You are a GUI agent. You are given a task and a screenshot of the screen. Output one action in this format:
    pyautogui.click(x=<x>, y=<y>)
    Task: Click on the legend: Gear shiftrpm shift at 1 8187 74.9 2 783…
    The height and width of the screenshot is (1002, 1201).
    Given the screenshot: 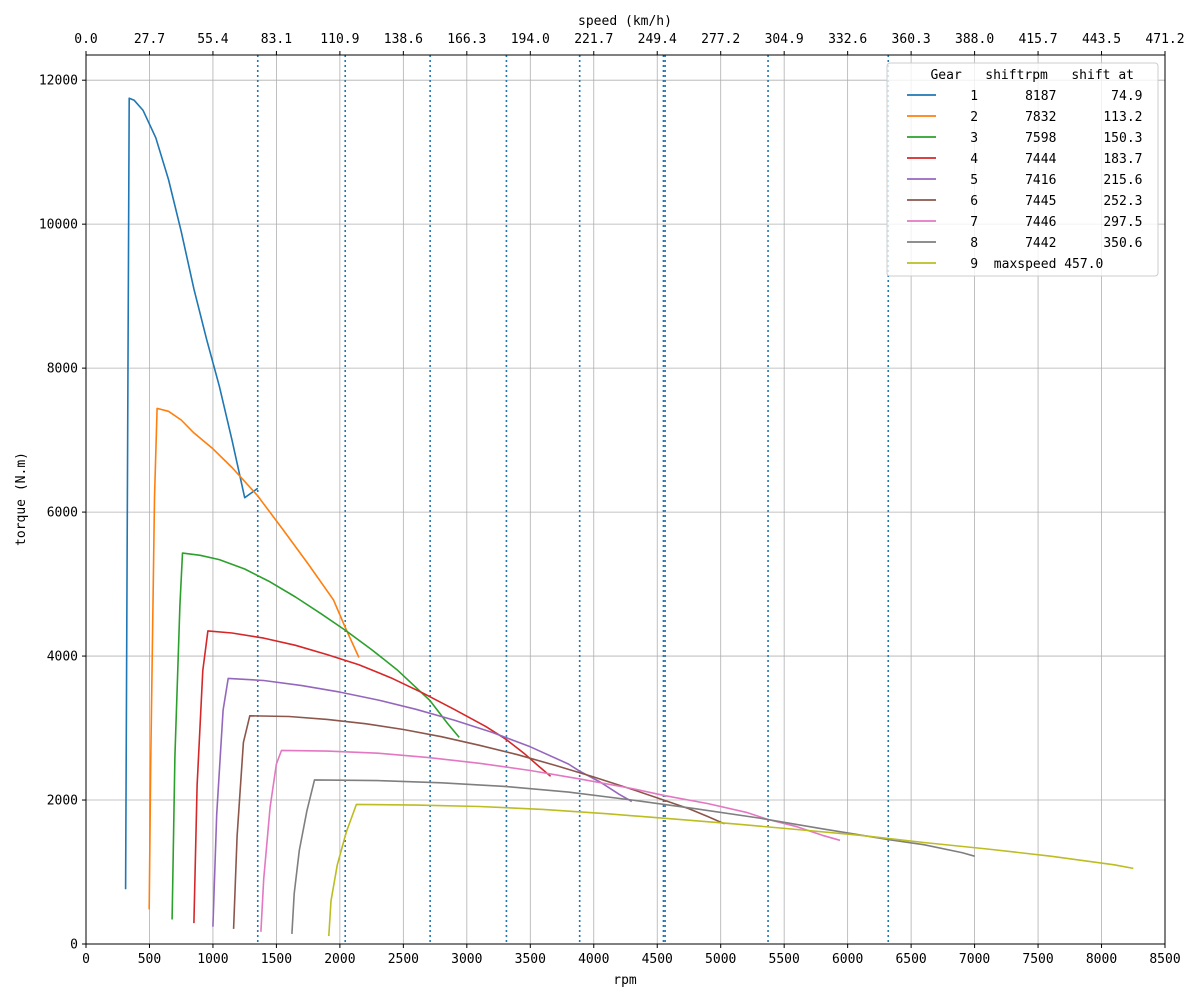 What is the action you would take?
    pyautogui.click(x=1022, y=169)
    